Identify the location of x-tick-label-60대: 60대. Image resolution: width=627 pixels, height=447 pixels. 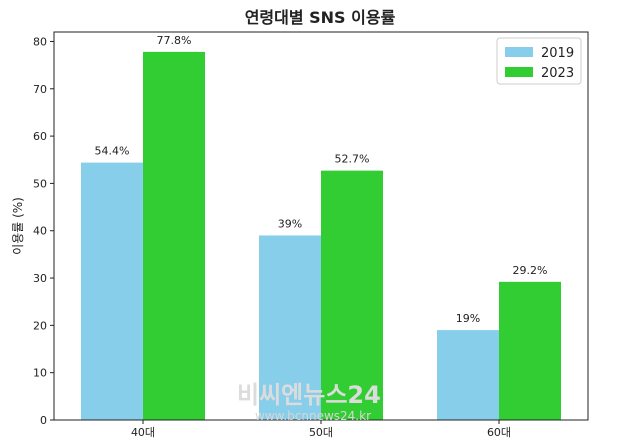
(499, 432).